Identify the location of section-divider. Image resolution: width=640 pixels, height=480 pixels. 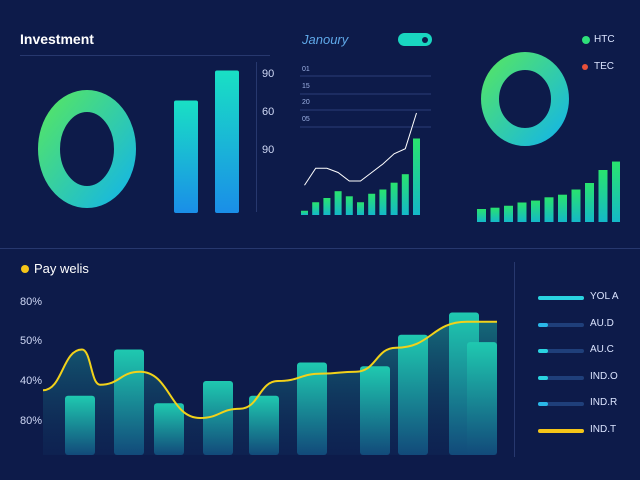
(320, 248).